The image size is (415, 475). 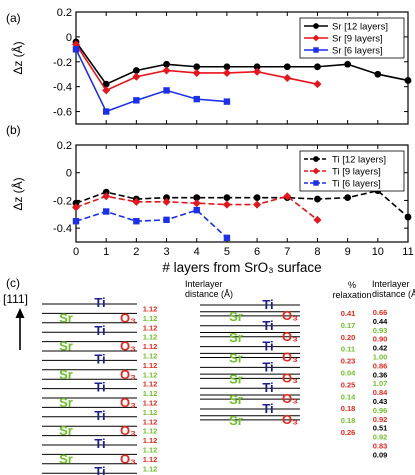 What do you see at coordinates (13, 283) in the screenshot?
I see `panel-c-label: (c)` at bounding box center [13, 283].